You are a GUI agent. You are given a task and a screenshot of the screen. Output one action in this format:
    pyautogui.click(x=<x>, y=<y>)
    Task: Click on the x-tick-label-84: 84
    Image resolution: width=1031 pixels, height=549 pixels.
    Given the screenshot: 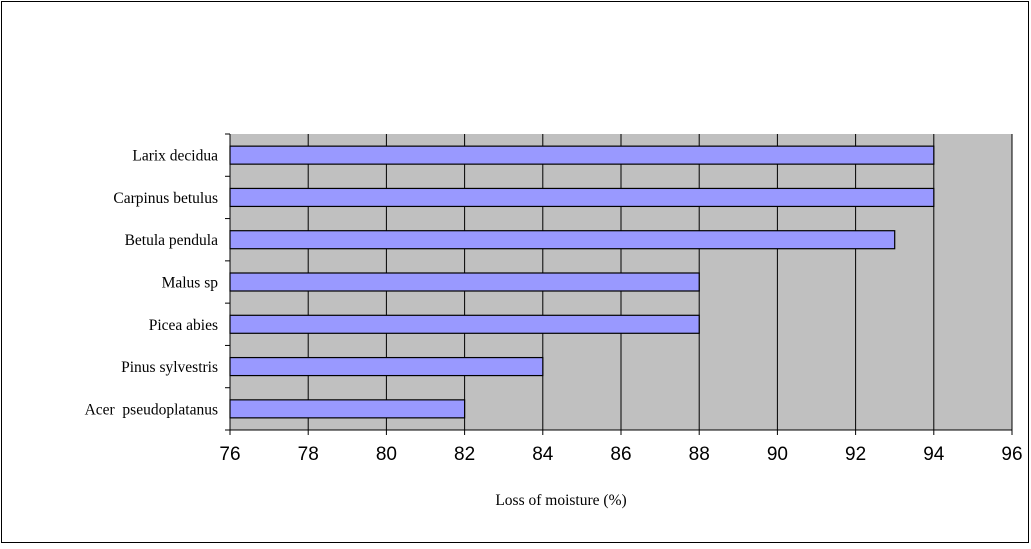 What is the action you would take?
    pyautogui.click(x=543, y=454)
    